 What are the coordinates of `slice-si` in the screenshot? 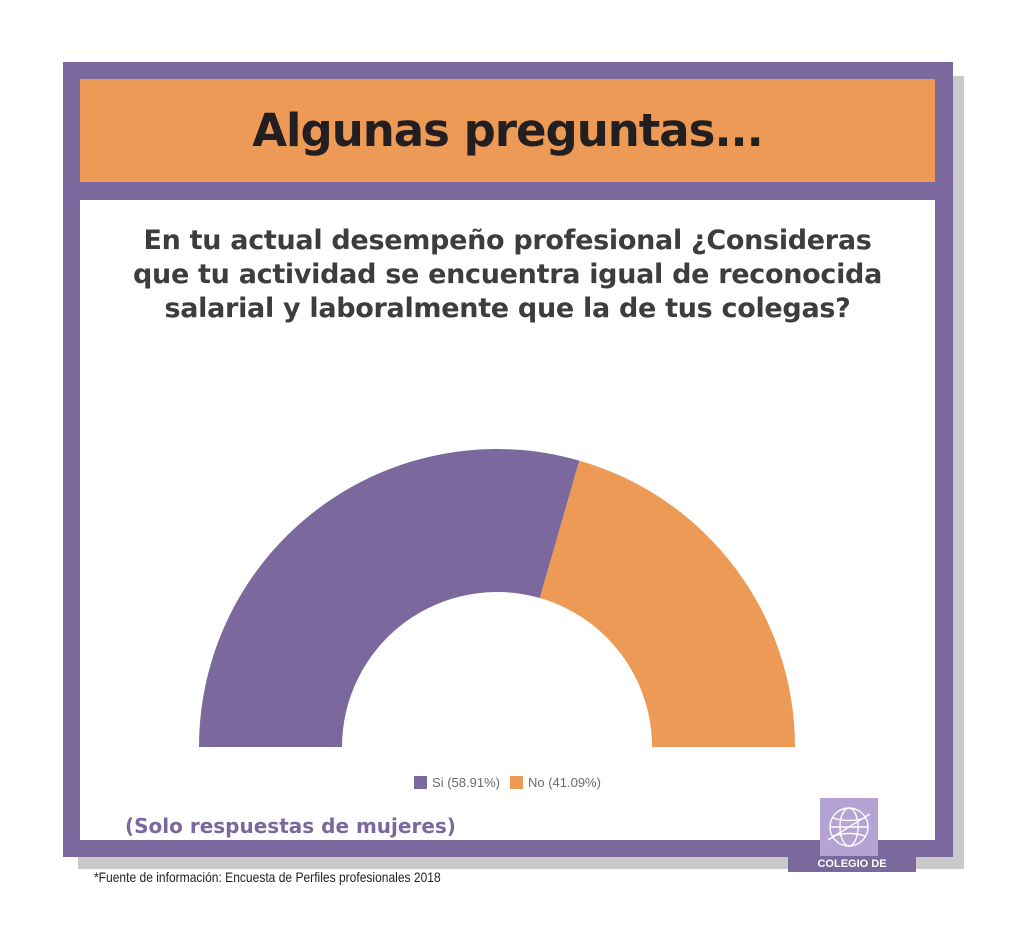 It's located at (389, 598).